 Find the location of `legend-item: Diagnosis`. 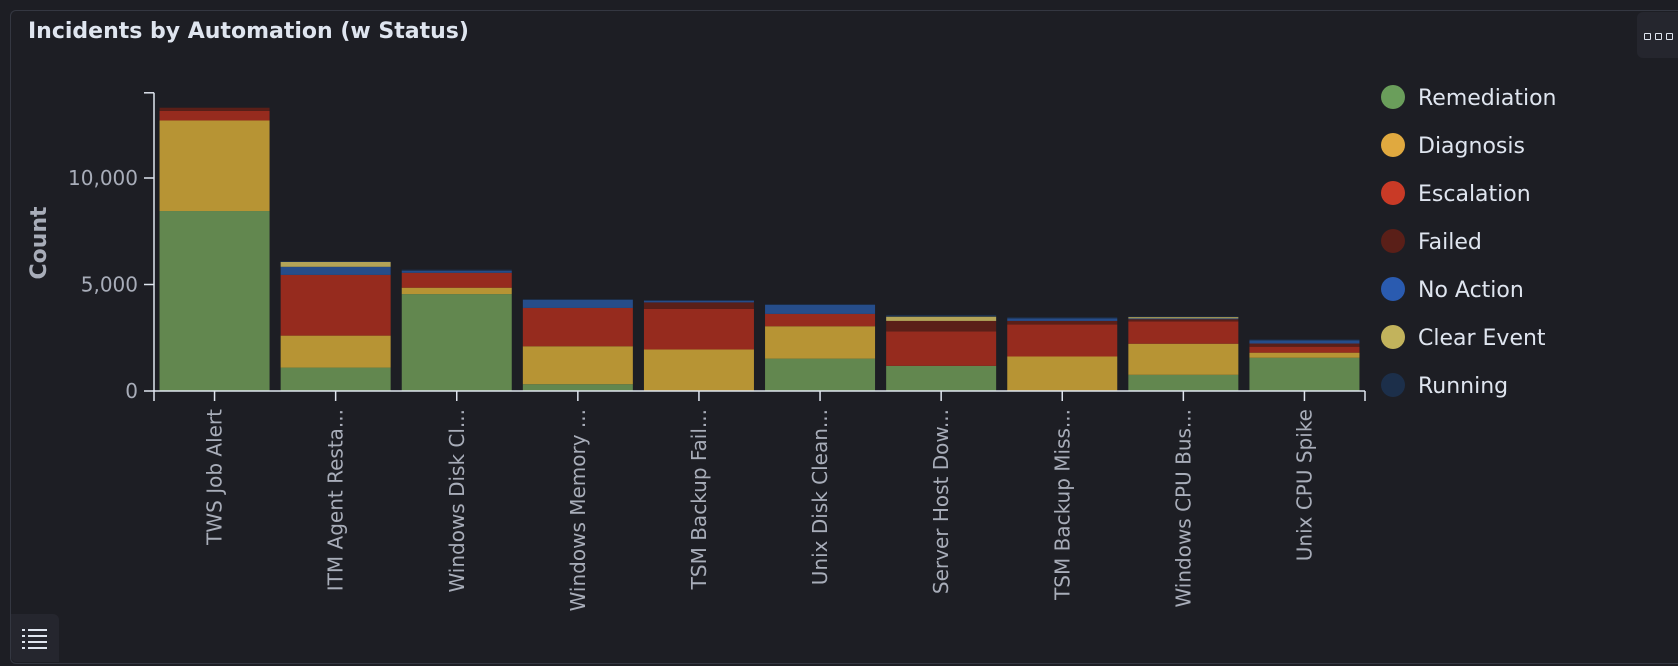

legend-item: Diagnosis is located at coordinates (1453, 146).